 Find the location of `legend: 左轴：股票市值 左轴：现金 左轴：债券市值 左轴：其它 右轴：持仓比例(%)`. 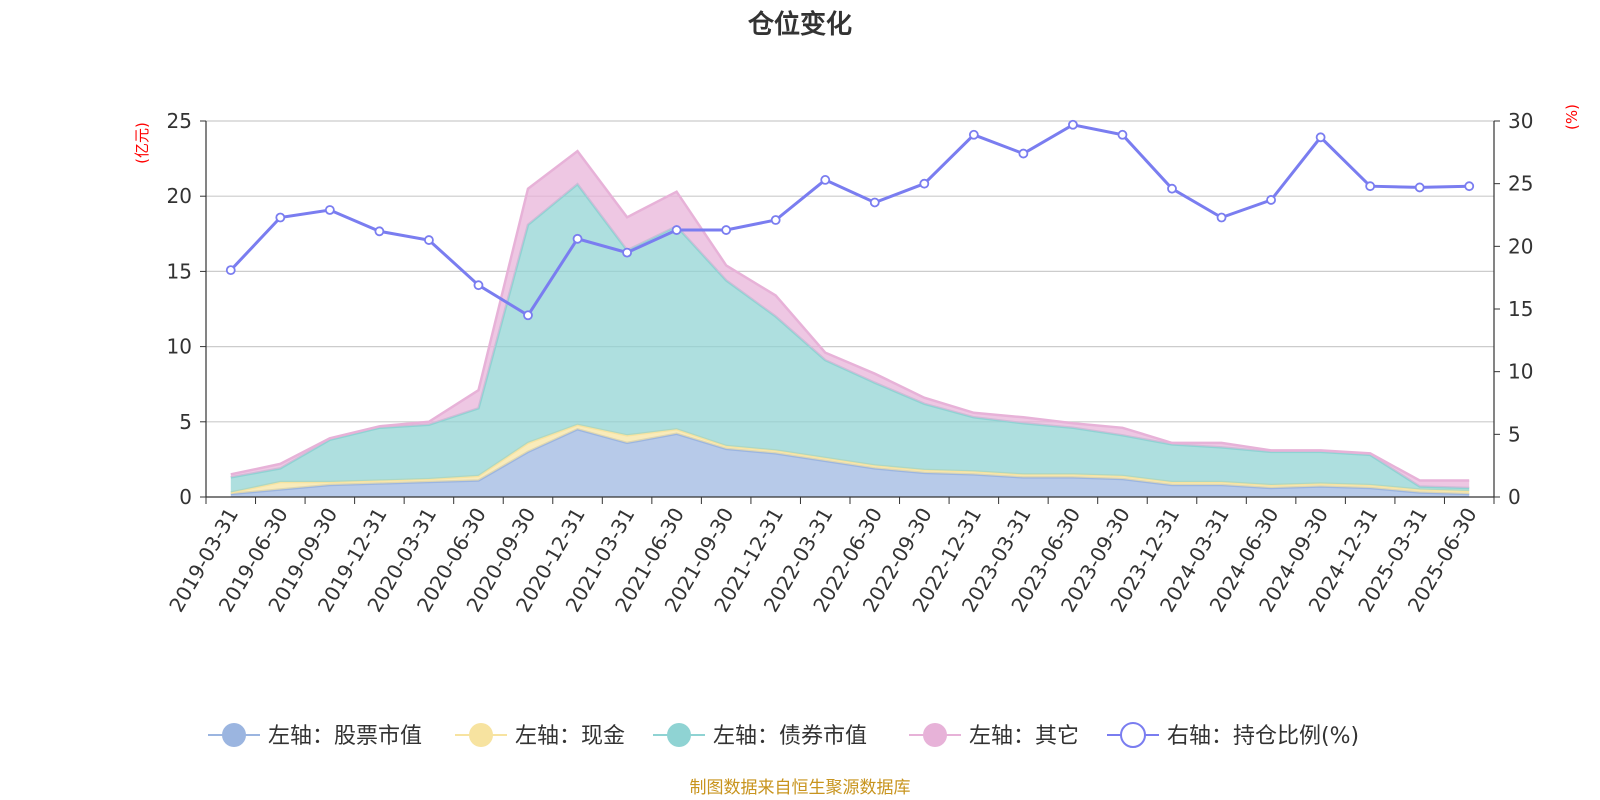

legend: 左轴：股票市值 左轴：现金 左轴：债券市值 左轴：其它 右轴：持仓比例(%) is located at coordinates (783, 735).